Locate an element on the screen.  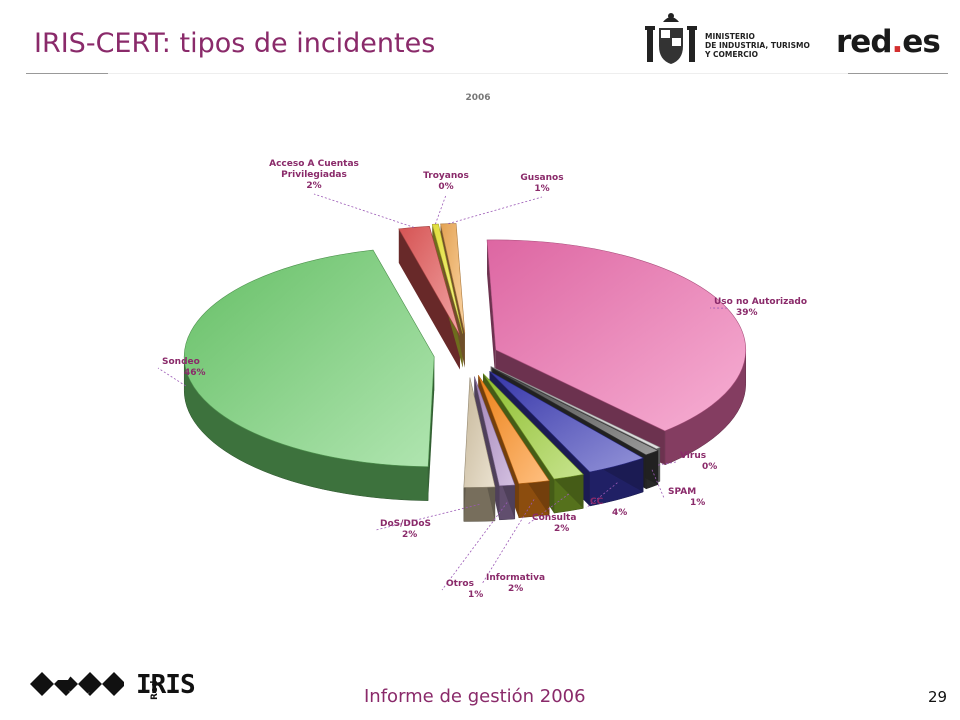
slice-label-troyanos: Troyanos is located at coordinates (446, 176).